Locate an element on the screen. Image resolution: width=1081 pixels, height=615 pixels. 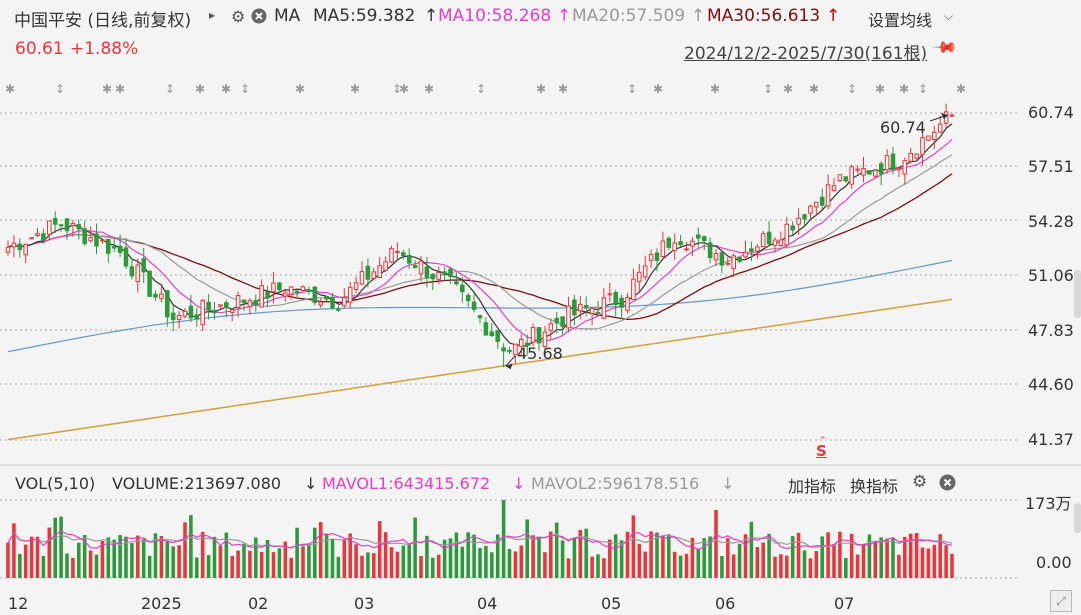
price-tick: 47.83 is located at coordinates (1051, 330).